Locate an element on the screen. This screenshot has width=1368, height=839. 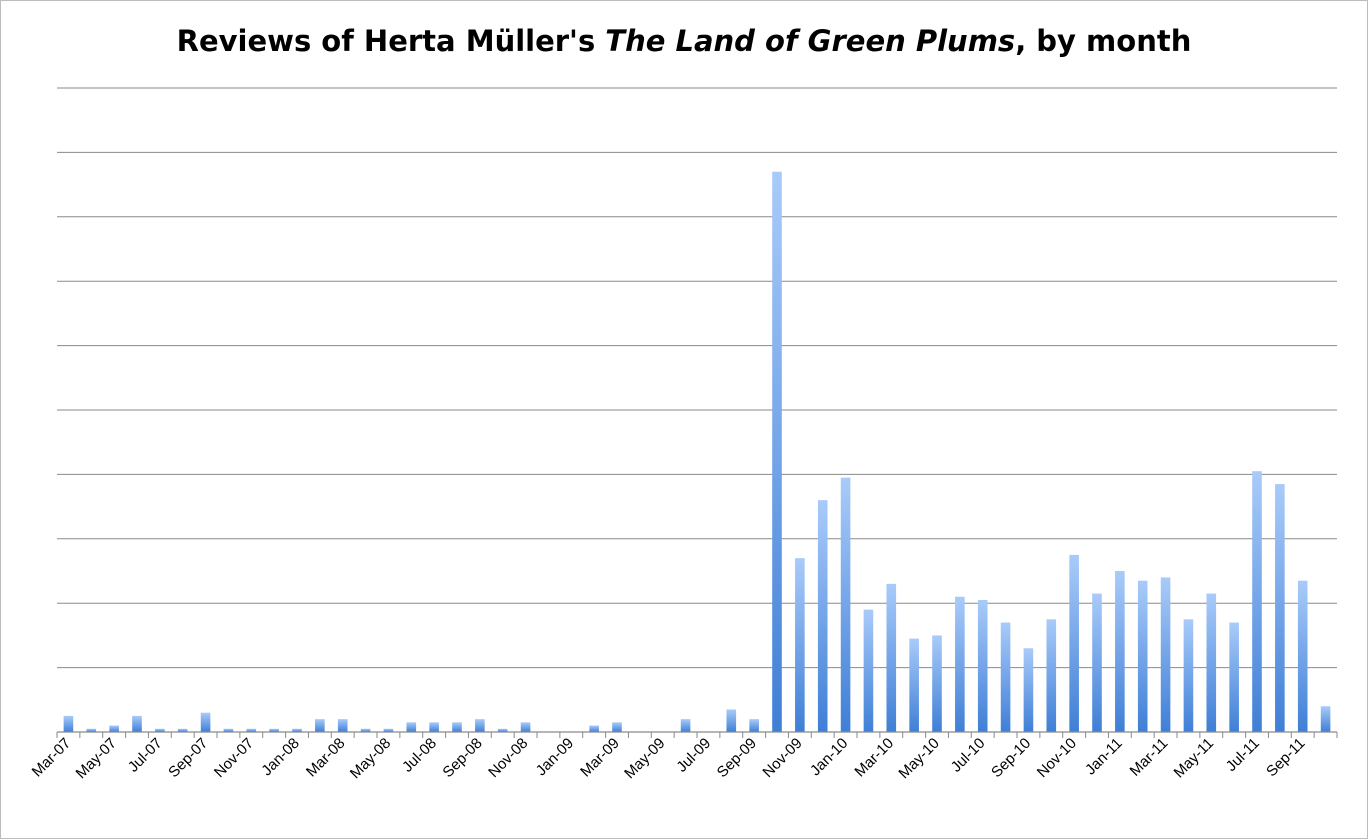
x-axis is located at coordinates (697, 734).